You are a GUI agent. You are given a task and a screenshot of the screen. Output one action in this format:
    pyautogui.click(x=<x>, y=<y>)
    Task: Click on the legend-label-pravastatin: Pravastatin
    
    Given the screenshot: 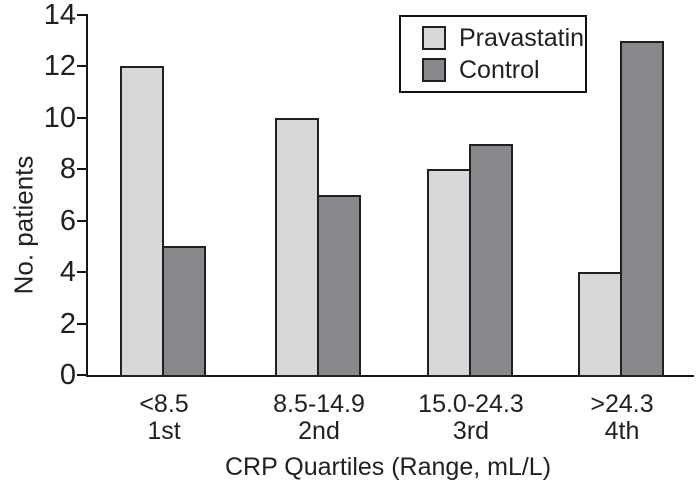 What is the action you would take?
    pyautogui.click(x=522, y=37)
    